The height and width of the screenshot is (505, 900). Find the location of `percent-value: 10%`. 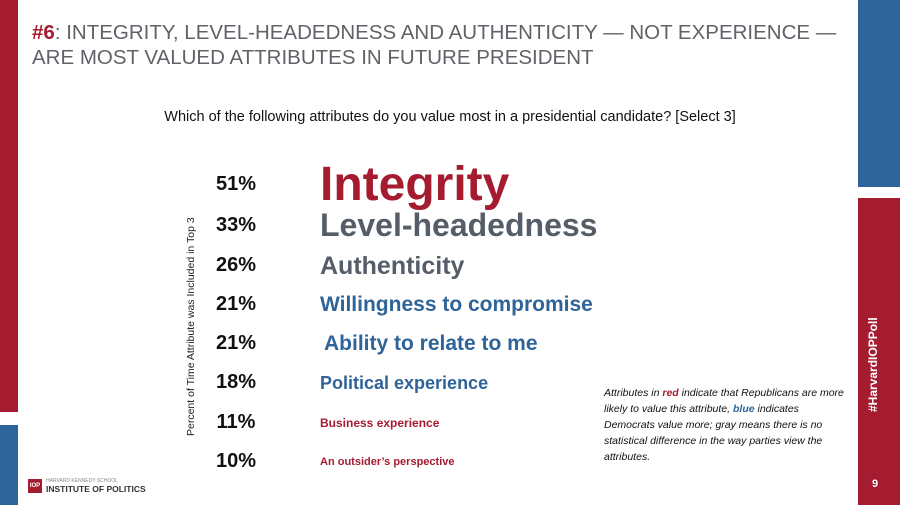

percent-value: 10% is located at coordinates (236, 461).